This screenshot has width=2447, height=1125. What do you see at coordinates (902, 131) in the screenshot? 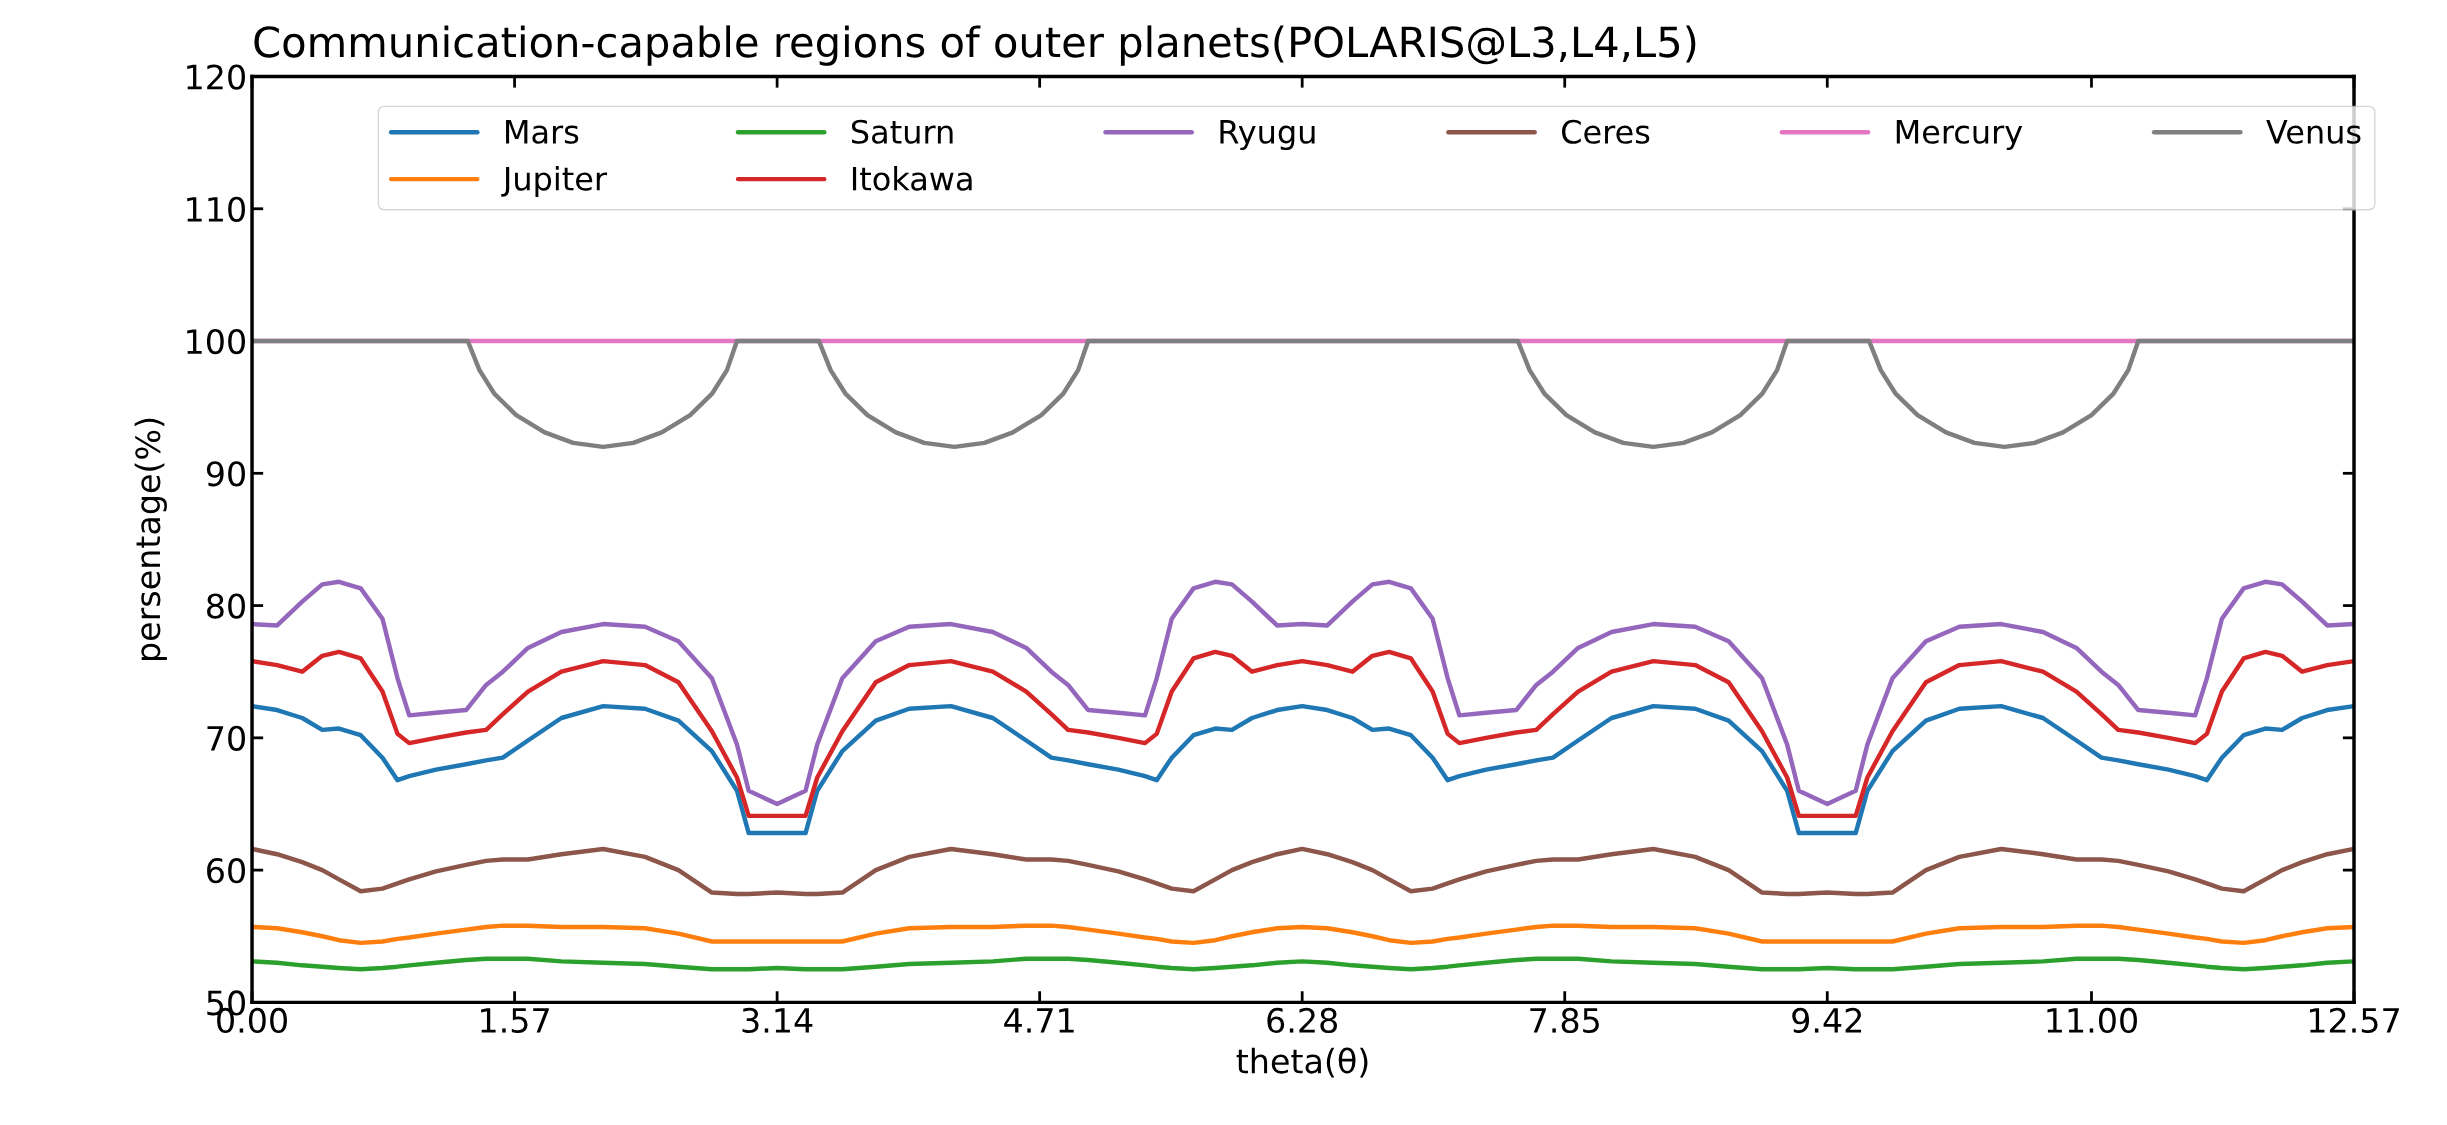
I see `legend-label: Saturn` at bounding box center [902, 131].